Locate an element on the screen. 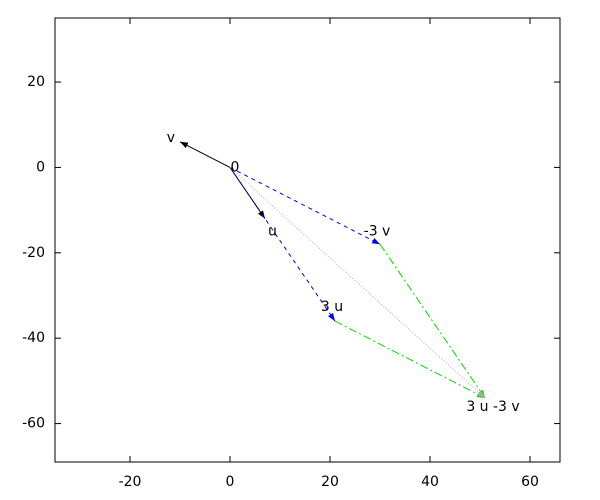 The image size is (600, 500). point-label: 3 u -3 v is located at coordinates (492, 407).